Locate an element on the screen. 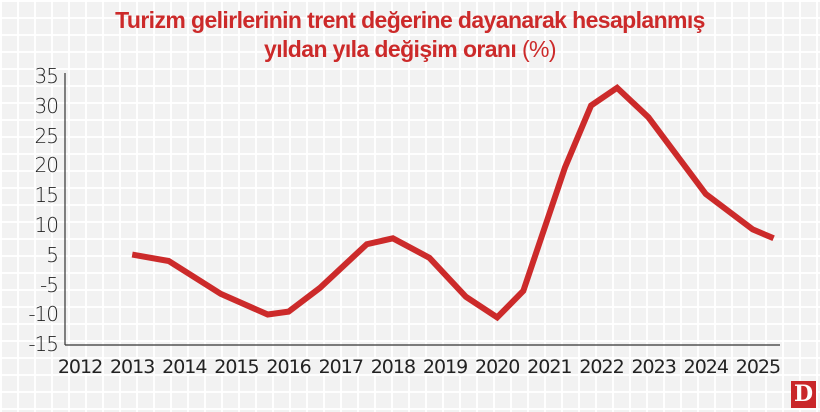 The width and height of the screenshot is (820, 412). y-tick-label: -5 is located at coordinates (49, 284).